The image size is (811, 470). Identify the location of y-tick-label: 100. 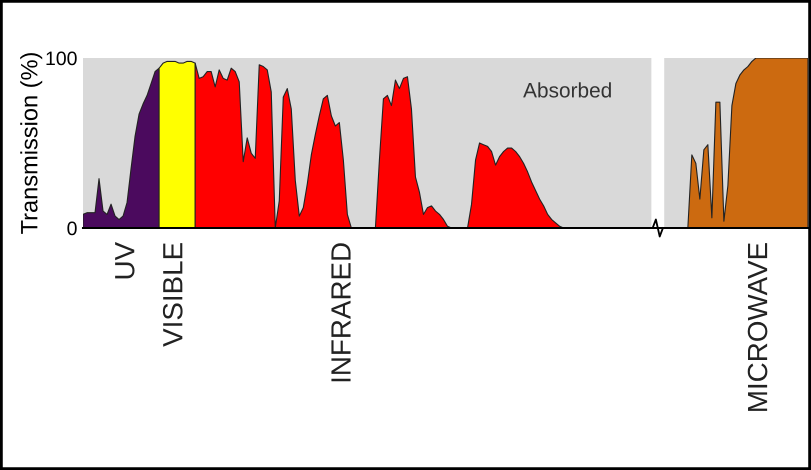
(61, 58).